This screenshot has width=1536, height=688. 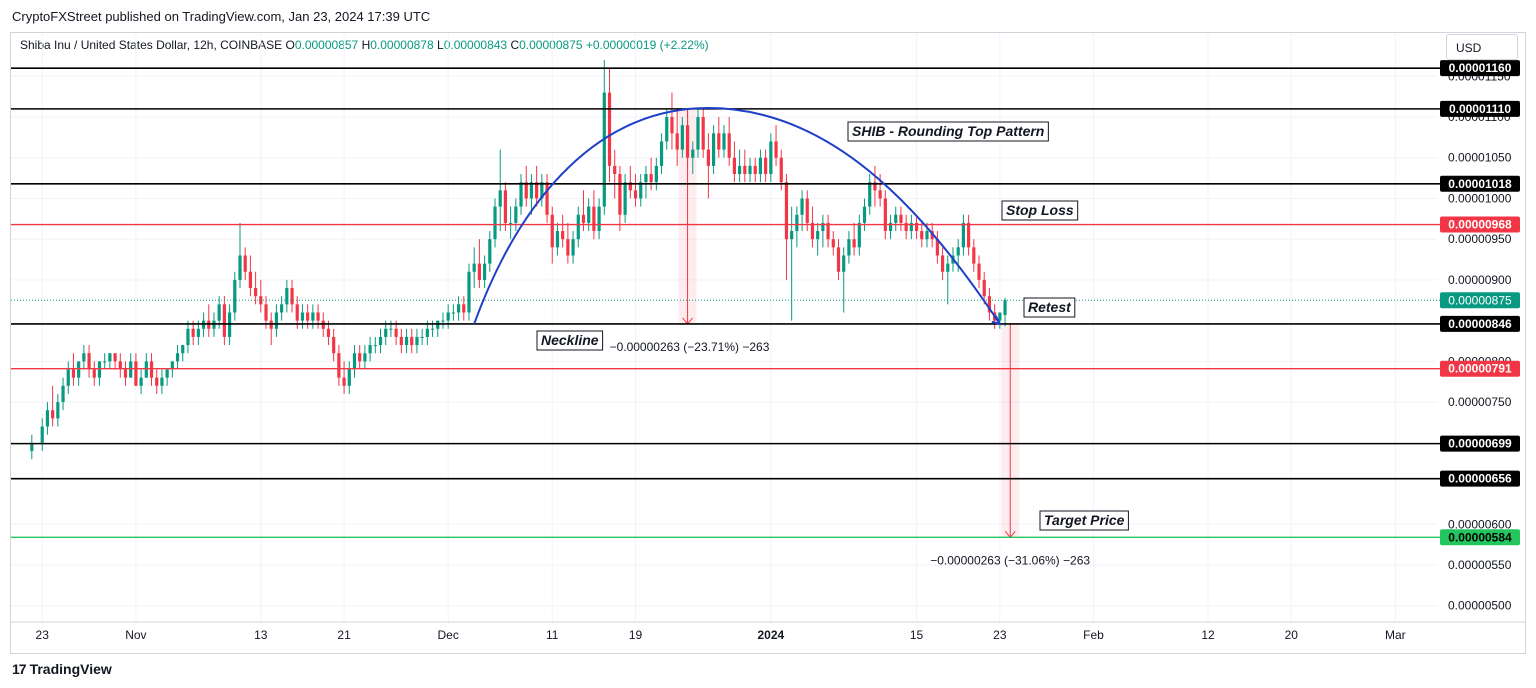 What do you see at coordinates (1480, 184) in the screenshot?
I see `level-tag-label: 0.00001018` at bounding box center [1480, 184].